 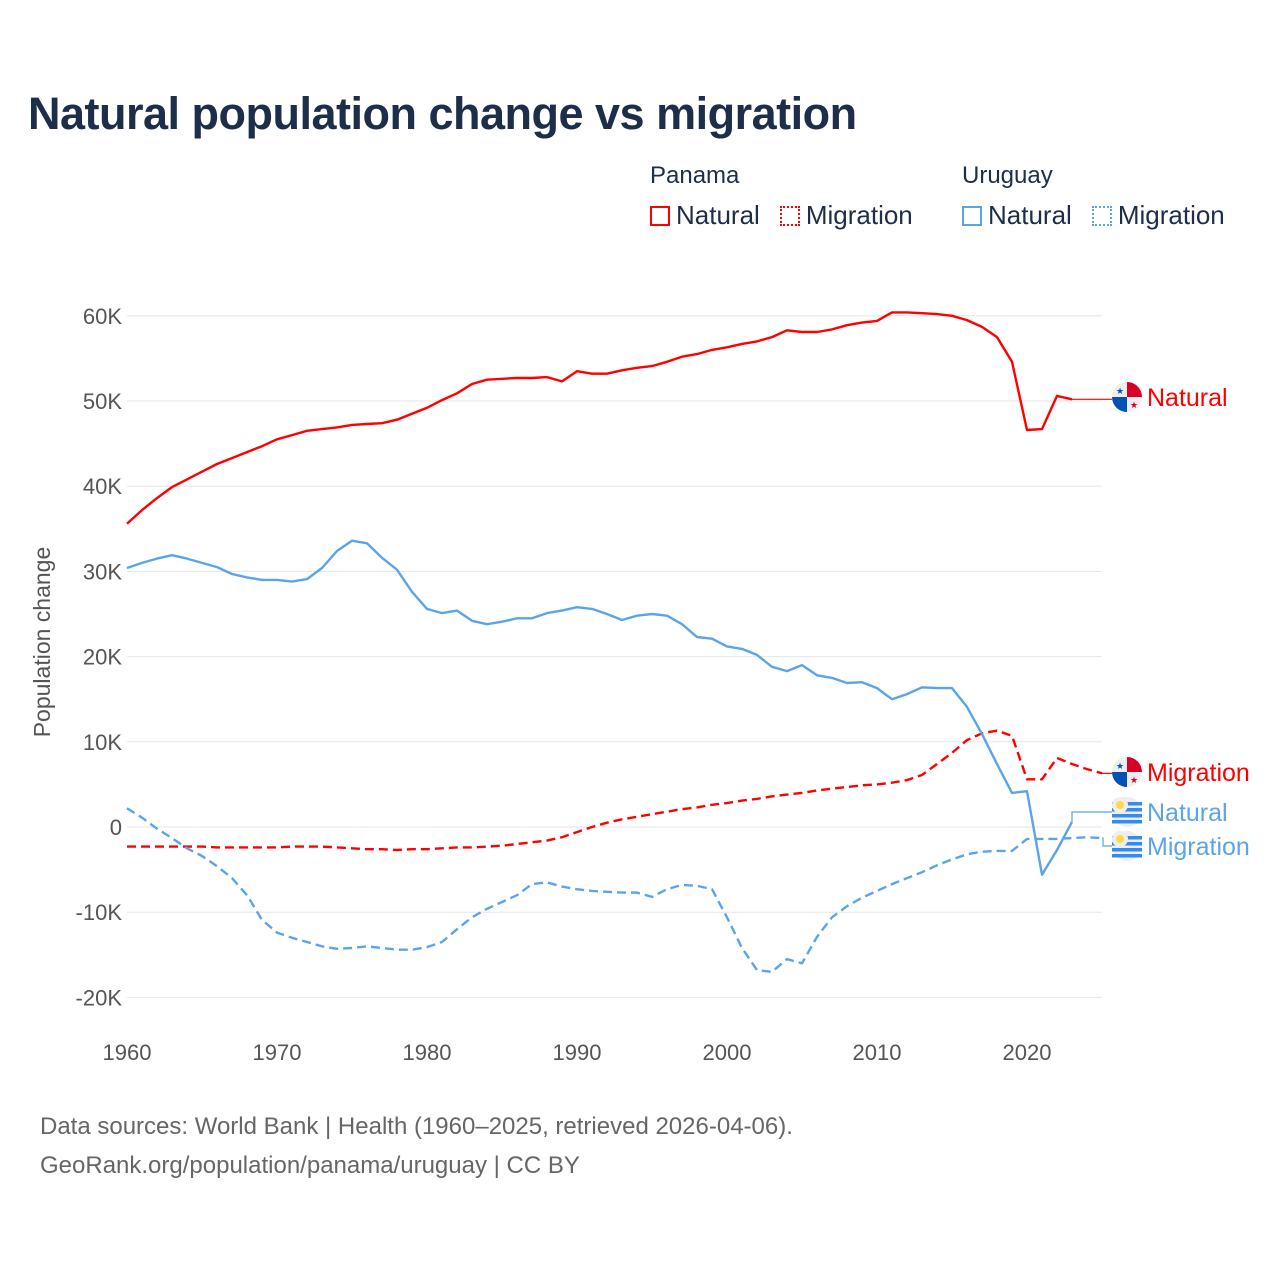 What do you see at coordinates (1093, 196) in the screenshot?
I see `legend-group-uruguay: Uruguay Natural Migration` at bounding box center [1093, 196].